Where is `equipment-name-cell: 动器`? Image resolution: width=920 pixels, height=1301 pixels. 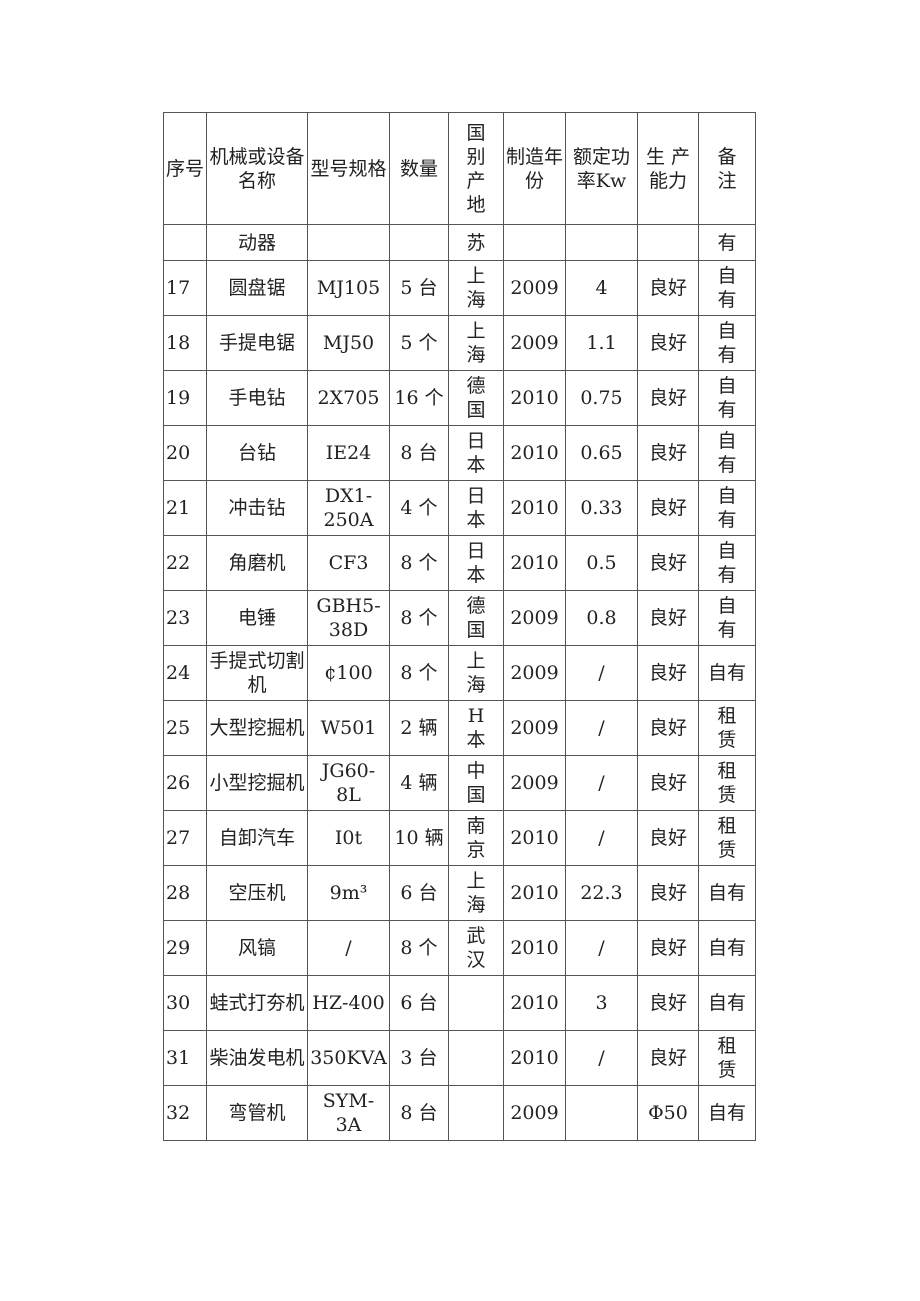
equipment-name-cell: 动器 is located at coordinates (257, 242).